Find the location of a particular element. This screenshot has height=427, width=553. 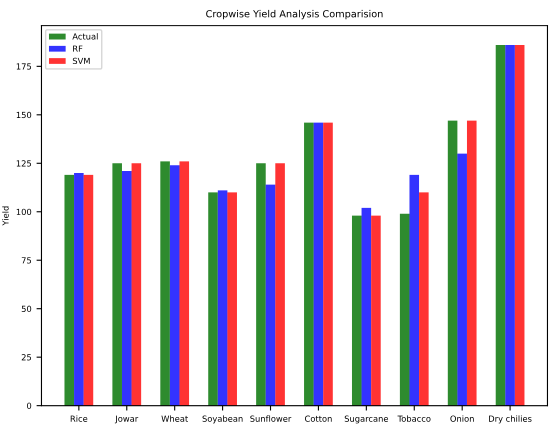

legend-label: SVM is located at coordinates (81, 61).